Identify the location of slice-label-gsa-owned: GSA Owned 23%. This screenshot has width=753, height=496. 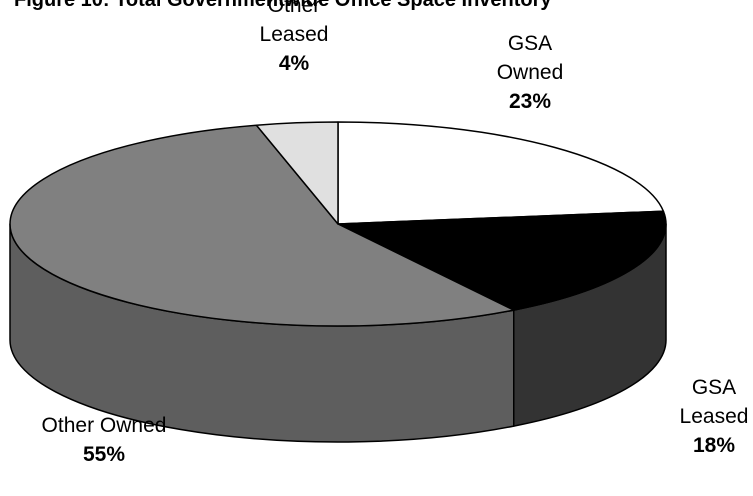
(530, 72).